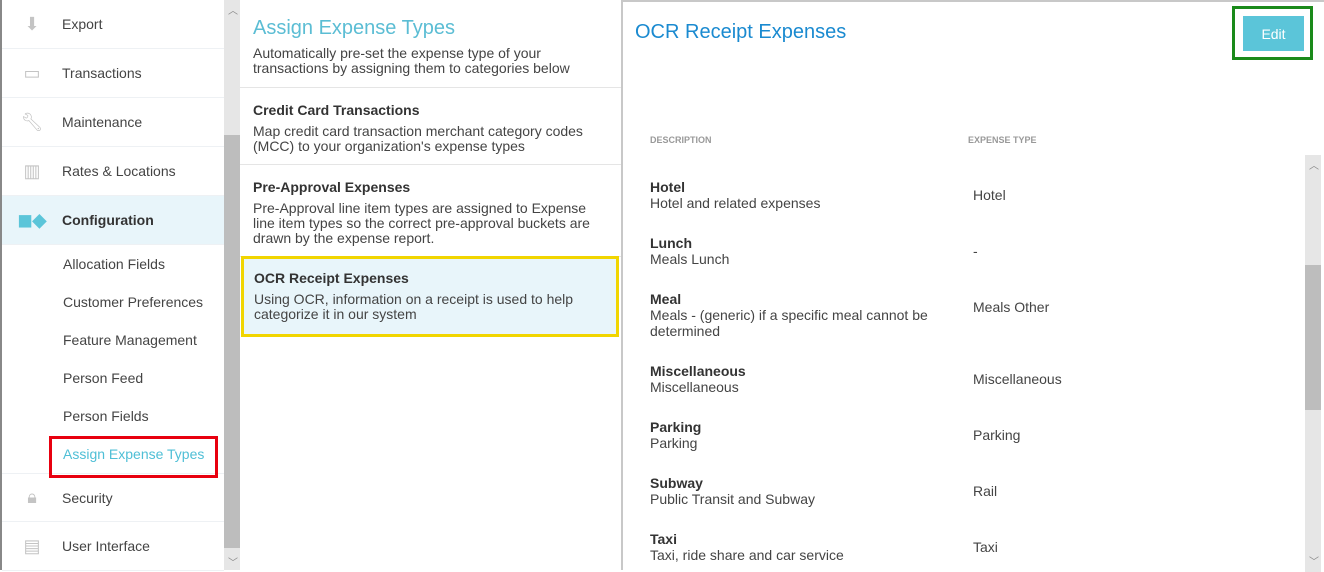 The width and height of the screenshot is (1324, 572). What do you see at coordinates (113, 171) in the screenshot?
I see `nav-rates-locations: ▥ Rates & Locations` at bounding box center [113, 171].